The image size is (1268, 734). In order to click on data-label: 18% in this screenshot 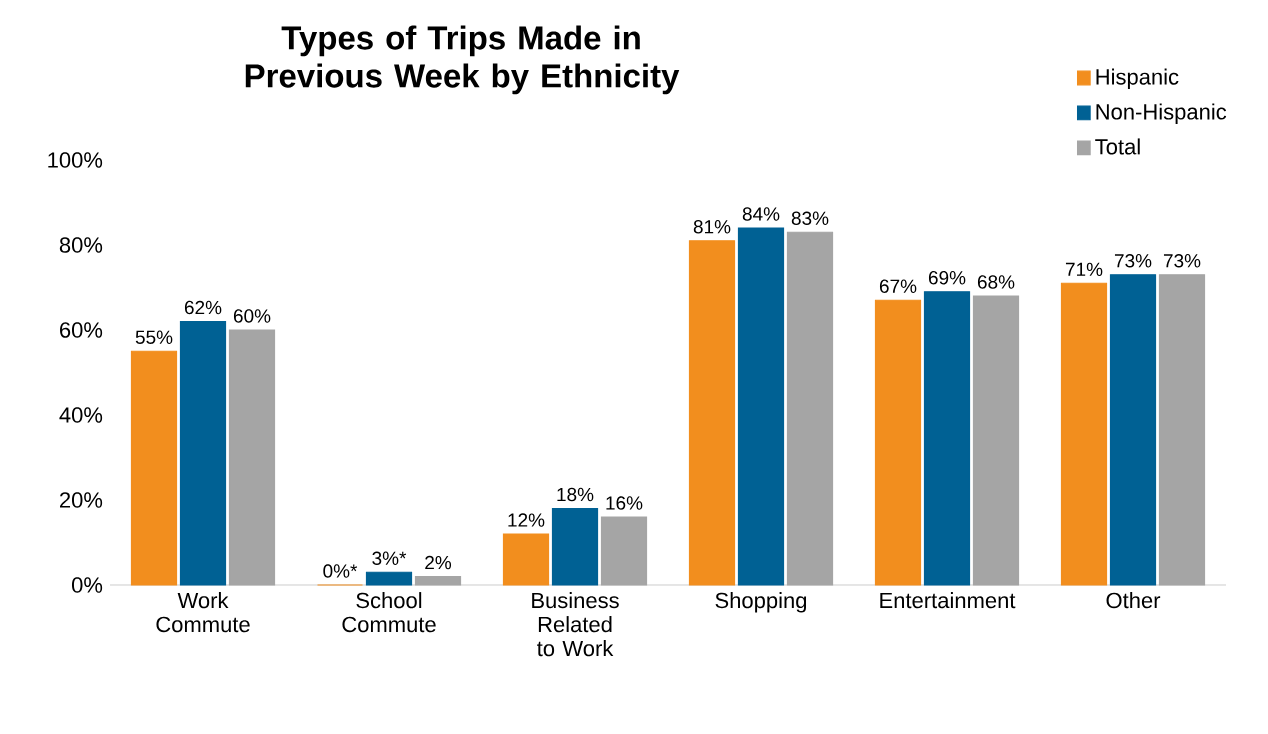, I will do `click(575, 494)`.